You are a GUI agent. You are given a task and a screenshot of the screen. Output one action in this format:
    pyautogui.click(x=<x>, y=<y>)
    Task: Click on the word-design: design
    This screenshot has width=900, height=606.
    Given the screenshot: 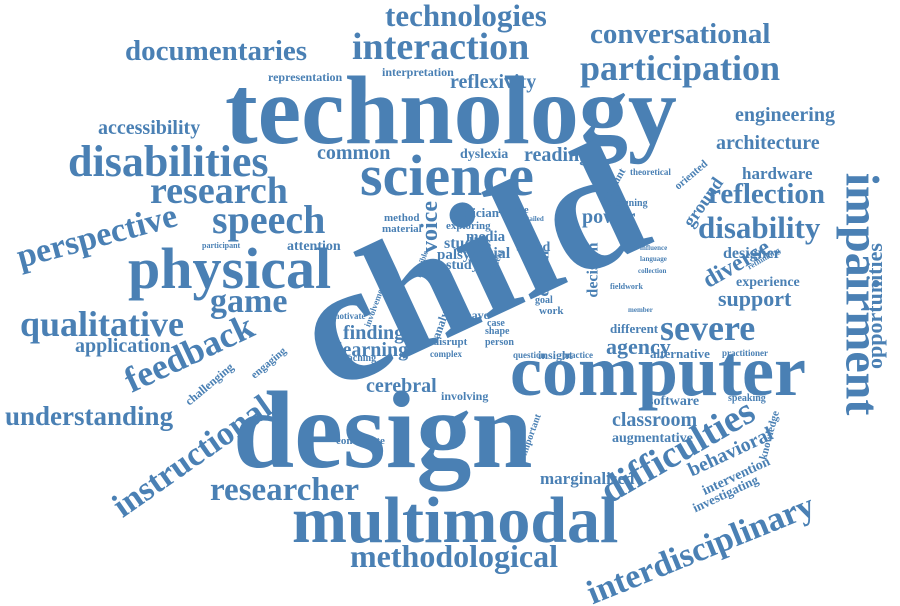 What is the action you would take?
    pyautogui.click(x=383, y=430)
    